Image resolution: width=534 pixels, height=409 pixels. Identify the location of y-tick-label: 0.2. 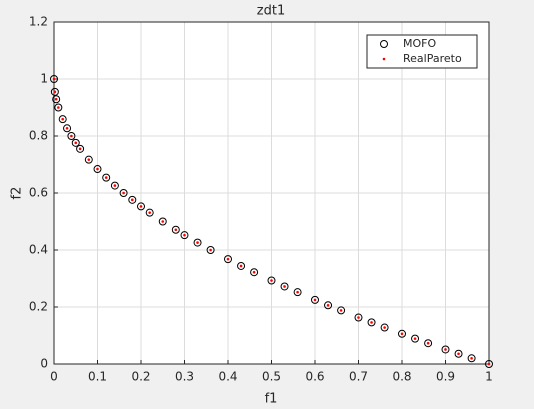
(38, 307).